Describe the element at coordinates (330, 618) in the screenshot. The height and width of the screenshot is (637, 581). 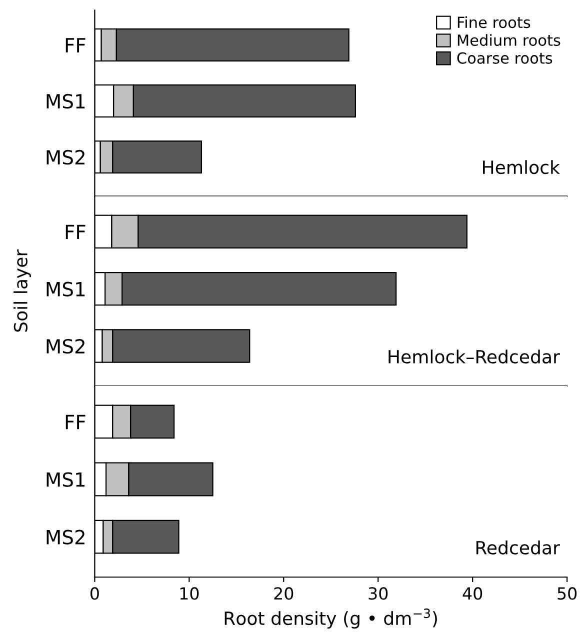
I see `x-axis-title: Root density (g • dm$^{−3}$)` at that location.